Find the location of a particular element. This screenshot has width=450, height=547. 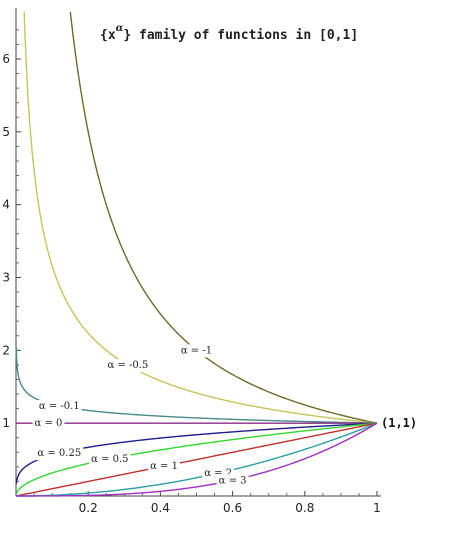

series-label: α = 2 is located at coordinates (218, 473).